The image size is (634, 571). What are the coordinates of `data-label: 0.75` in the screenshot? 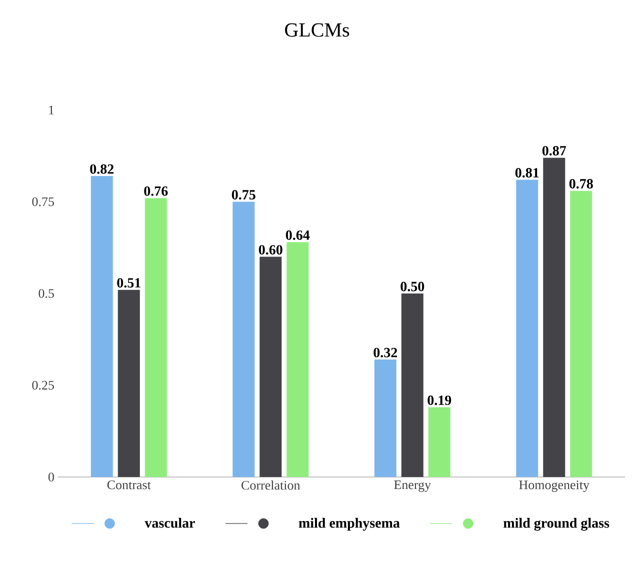 It's located at (244, 195).